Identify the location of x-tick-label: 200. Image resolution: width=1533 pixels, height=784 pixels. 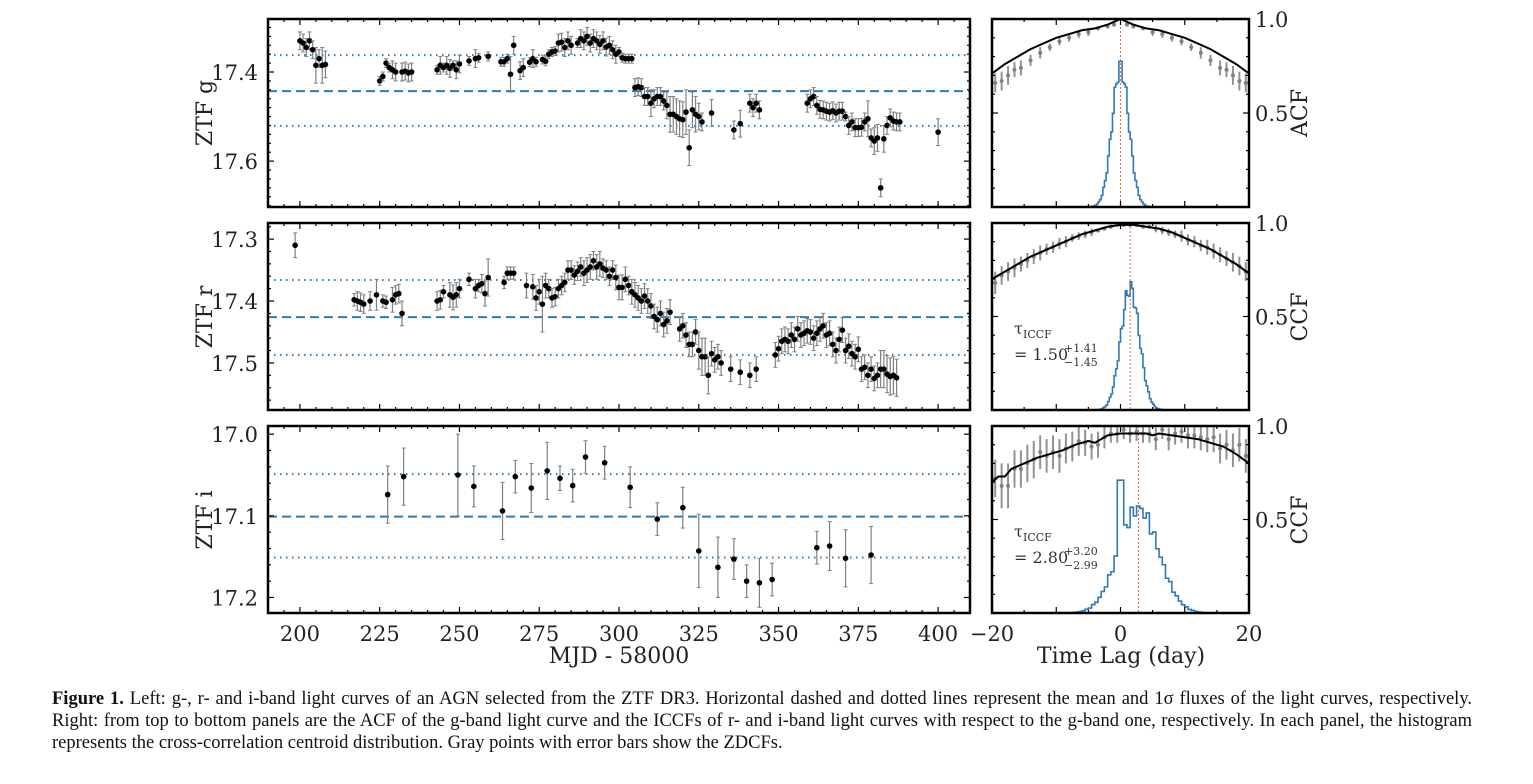
(300, 634).